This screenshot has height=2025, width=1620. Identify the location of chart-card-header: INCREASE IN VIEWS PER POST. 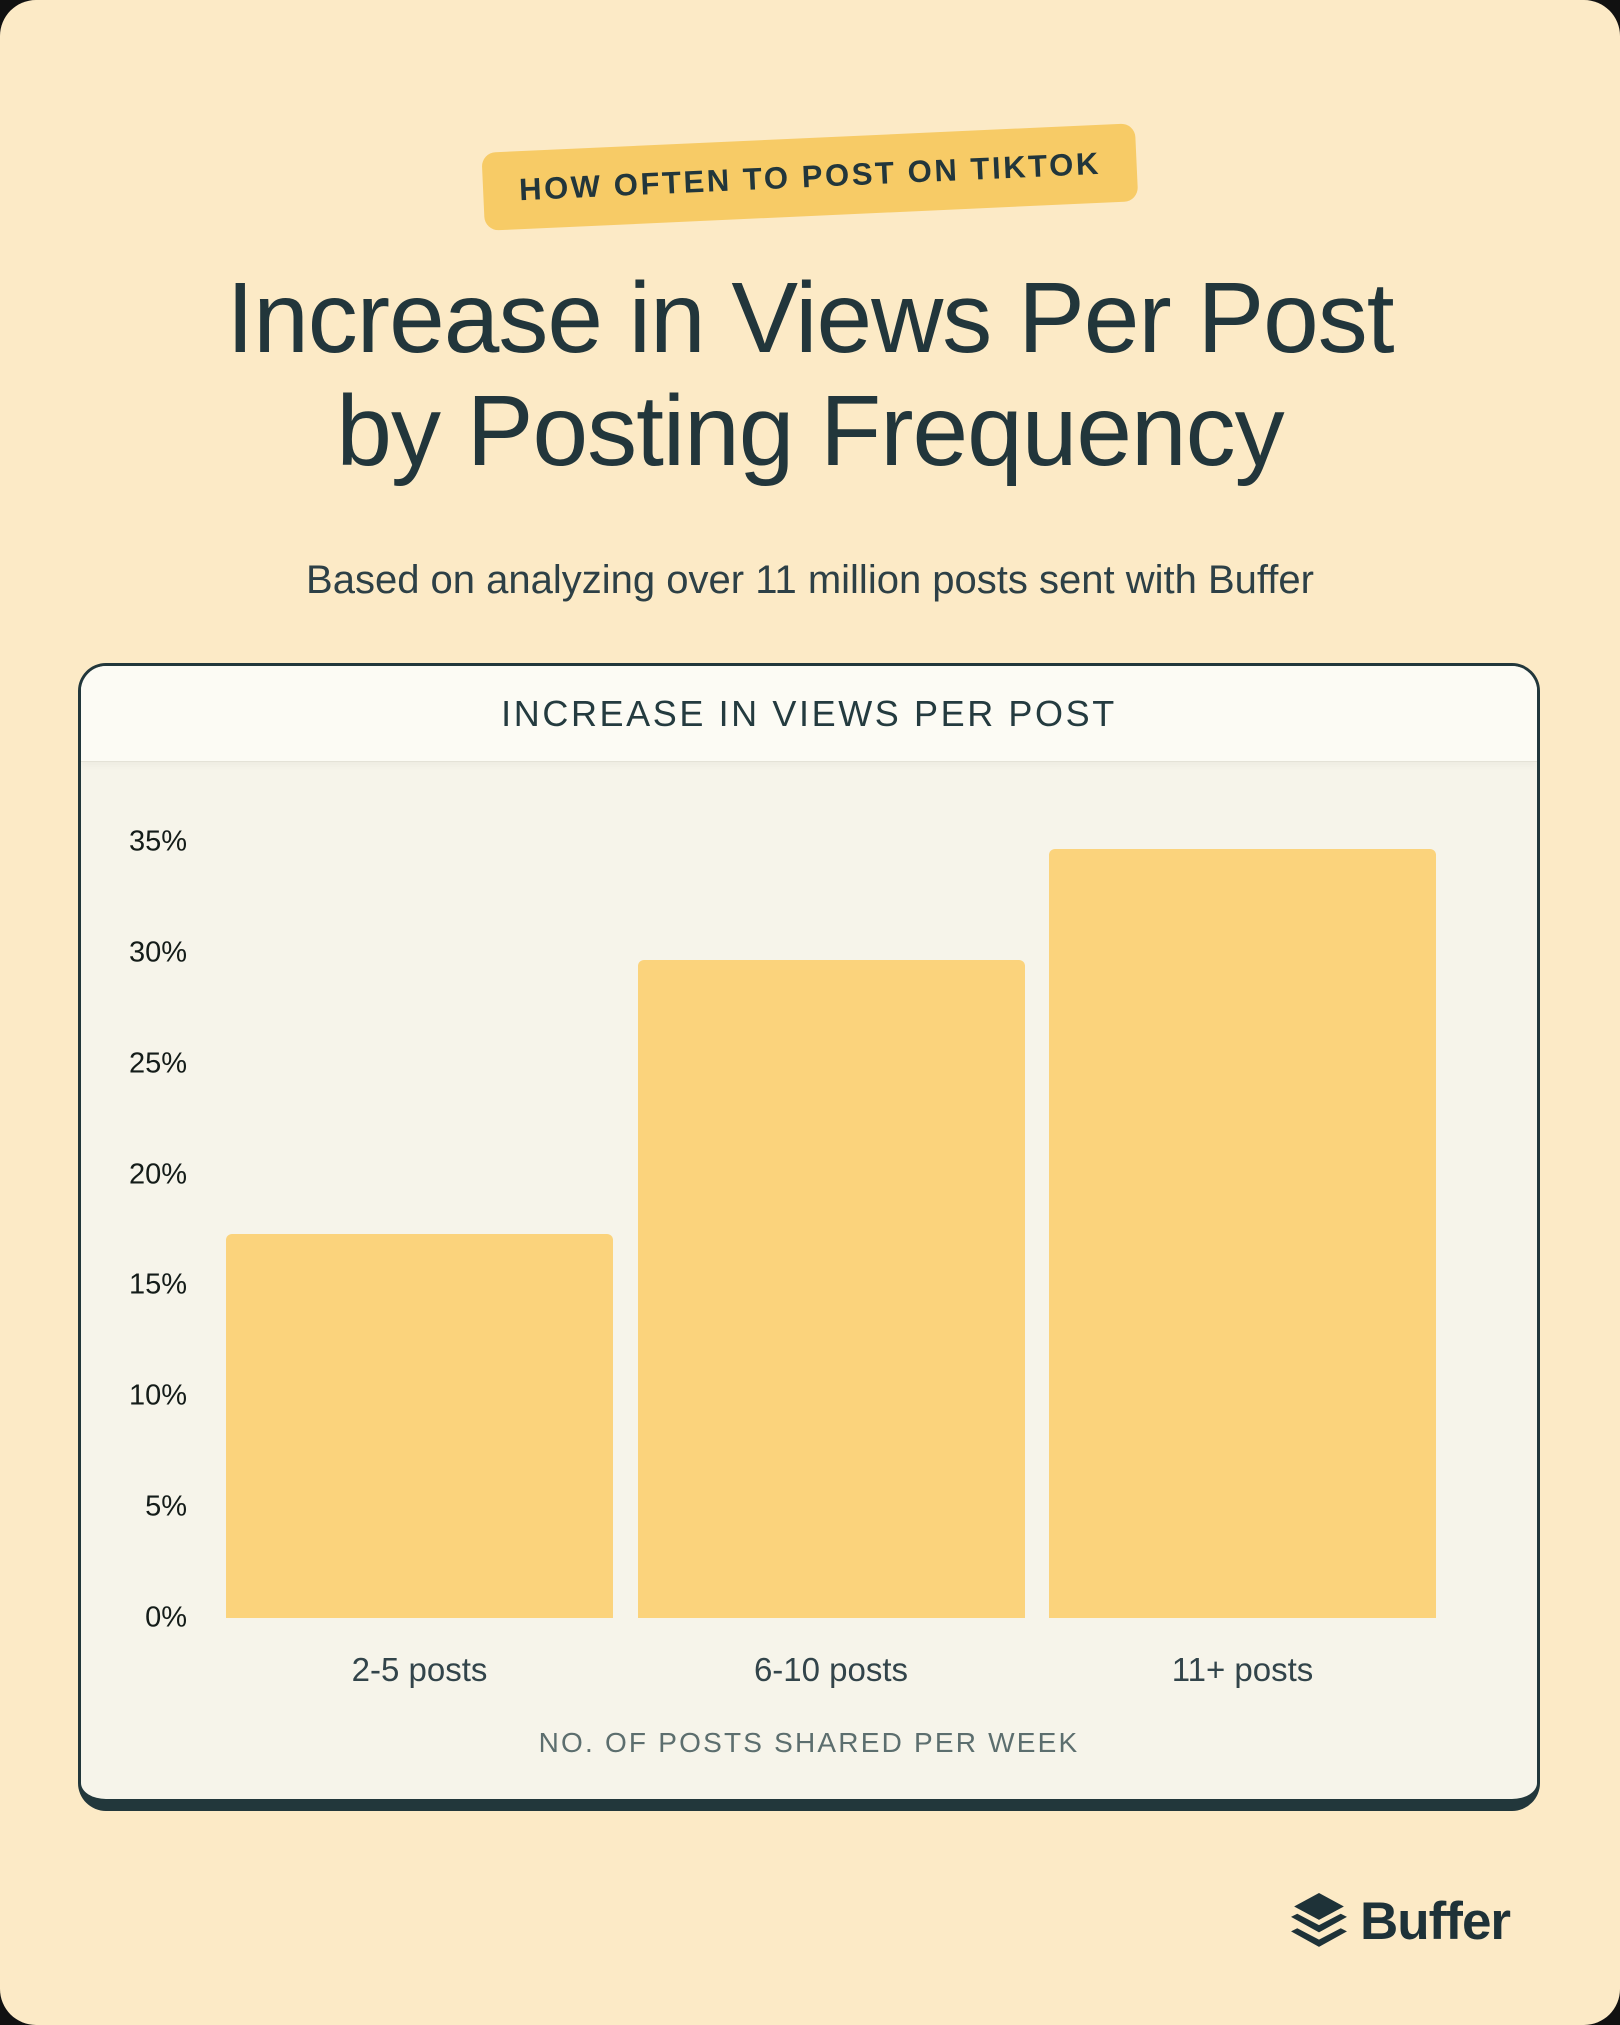
(809, 713).